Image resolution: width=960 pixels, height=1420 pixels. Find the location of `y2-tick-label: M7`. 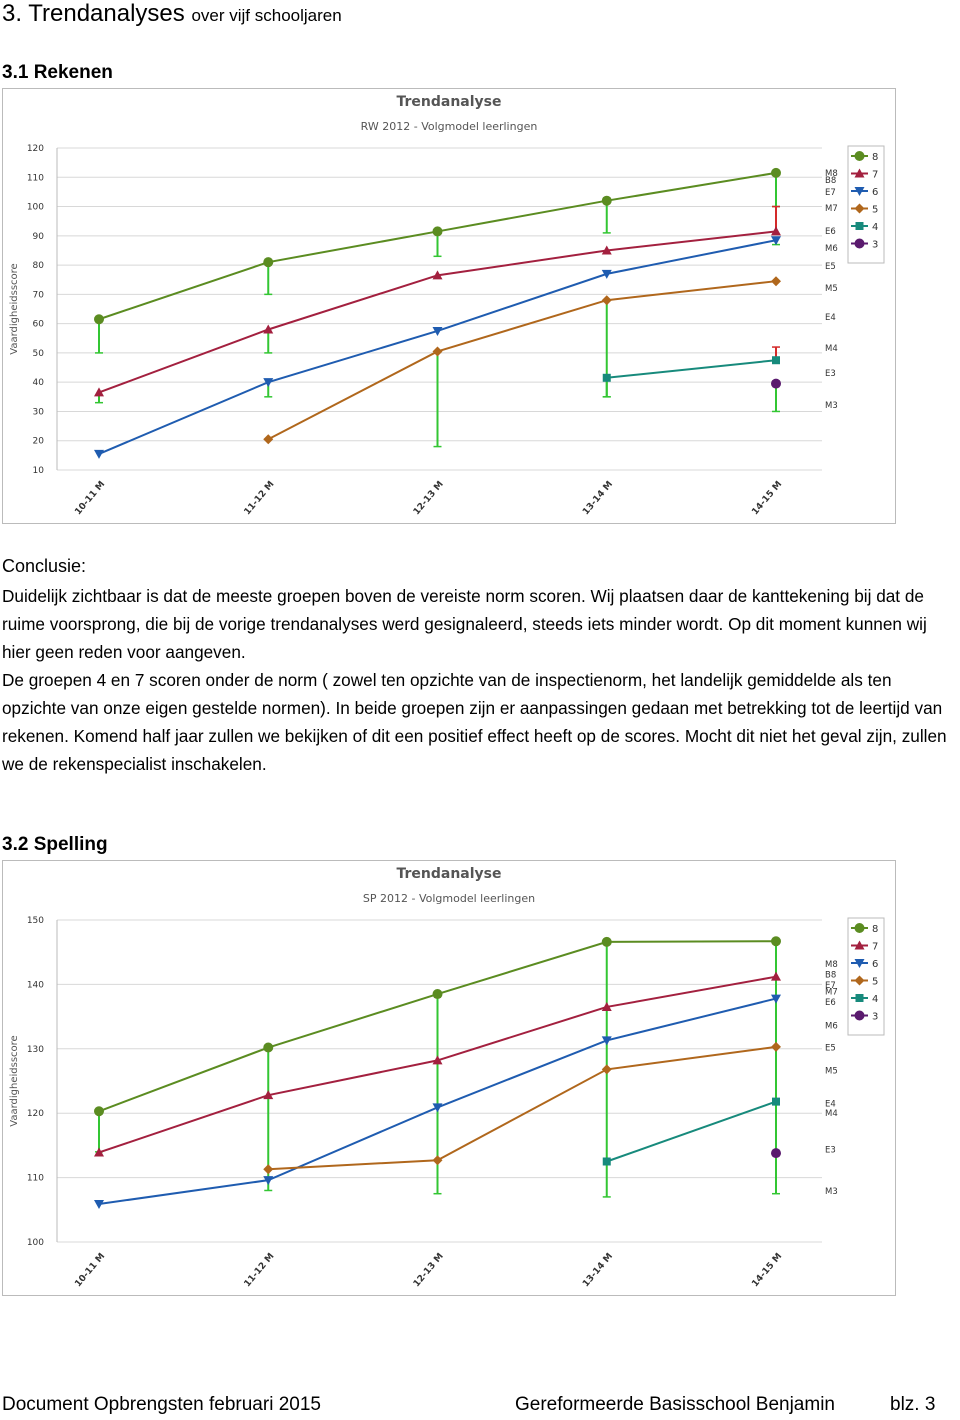

y2-tick-label: M7 is located at coordinates (831, 992).